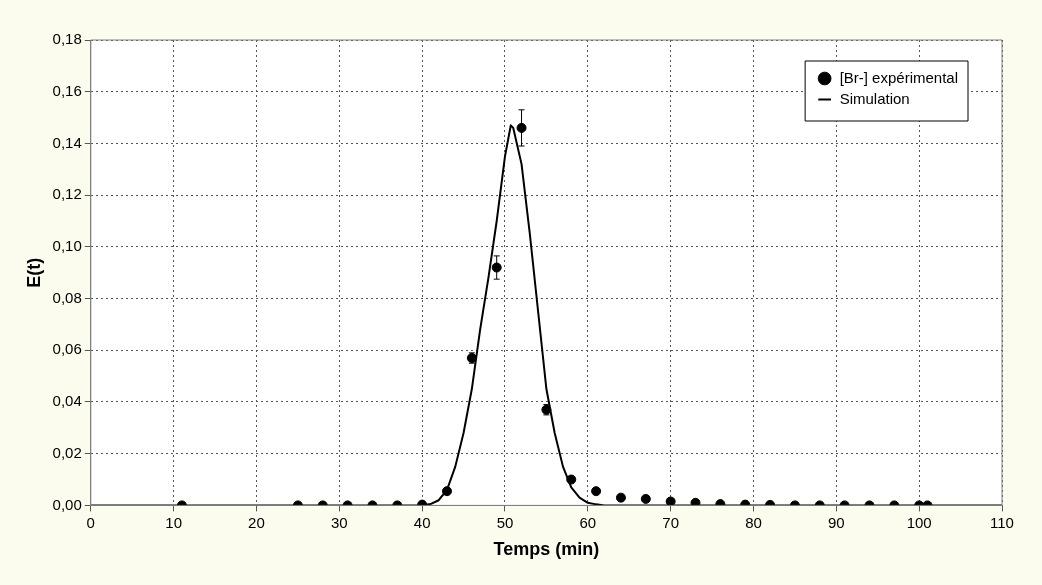  Describe the element at coordinates (67, 349) in the screenshot. I see `y-tick-label: 0,06` at that location.